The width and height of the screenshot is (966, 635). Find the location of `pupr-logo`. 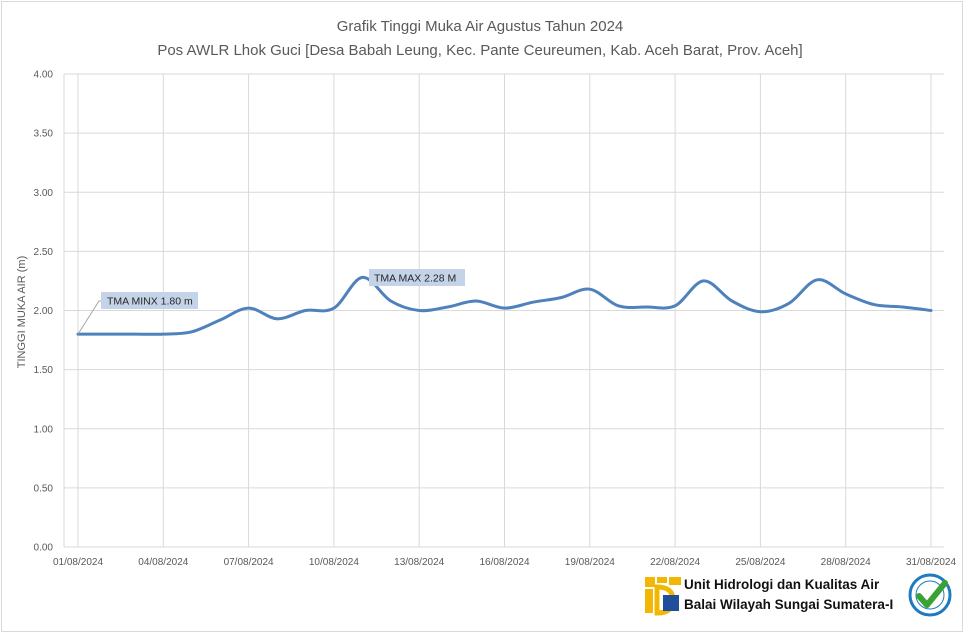

pupr-logo is located at coordinates (663, 595).